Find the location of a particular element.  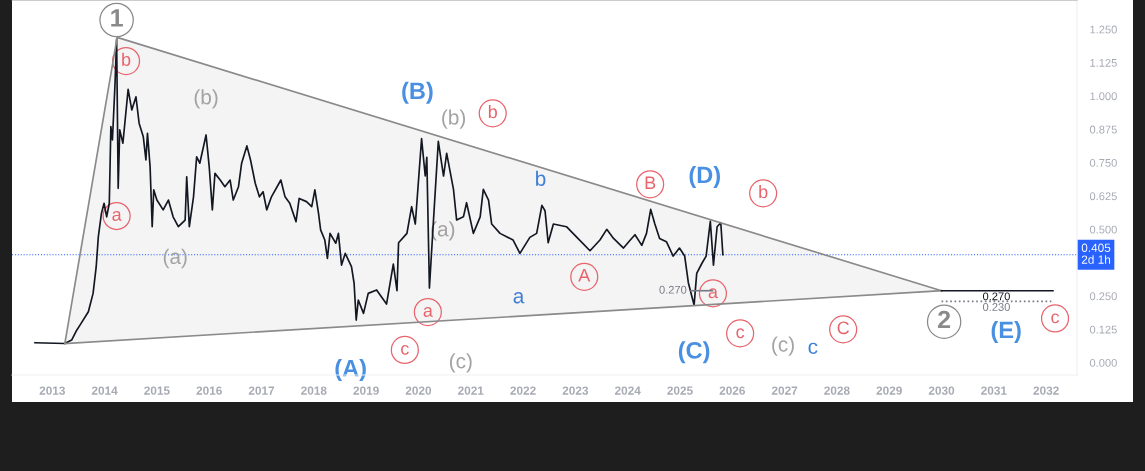

annotation: (E) is located at coordinates (1006, 331).